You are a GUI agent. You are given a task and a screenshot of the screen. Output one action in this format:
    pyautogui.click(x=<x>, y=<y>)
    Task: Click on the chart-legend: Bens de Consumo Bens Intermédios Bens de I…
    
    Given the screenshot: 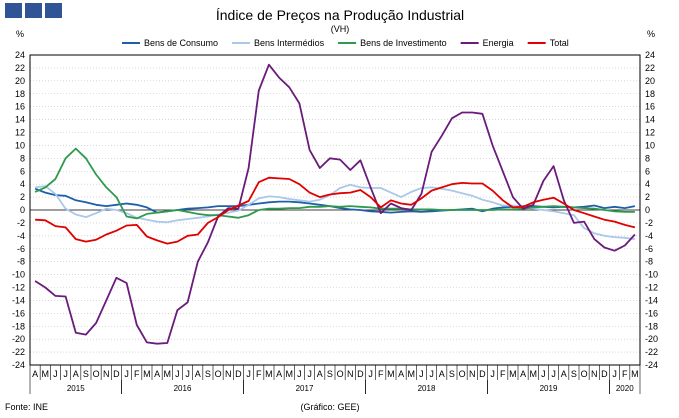 What is the action you would take?
    pyautogui.click(x=345, y=43)
    